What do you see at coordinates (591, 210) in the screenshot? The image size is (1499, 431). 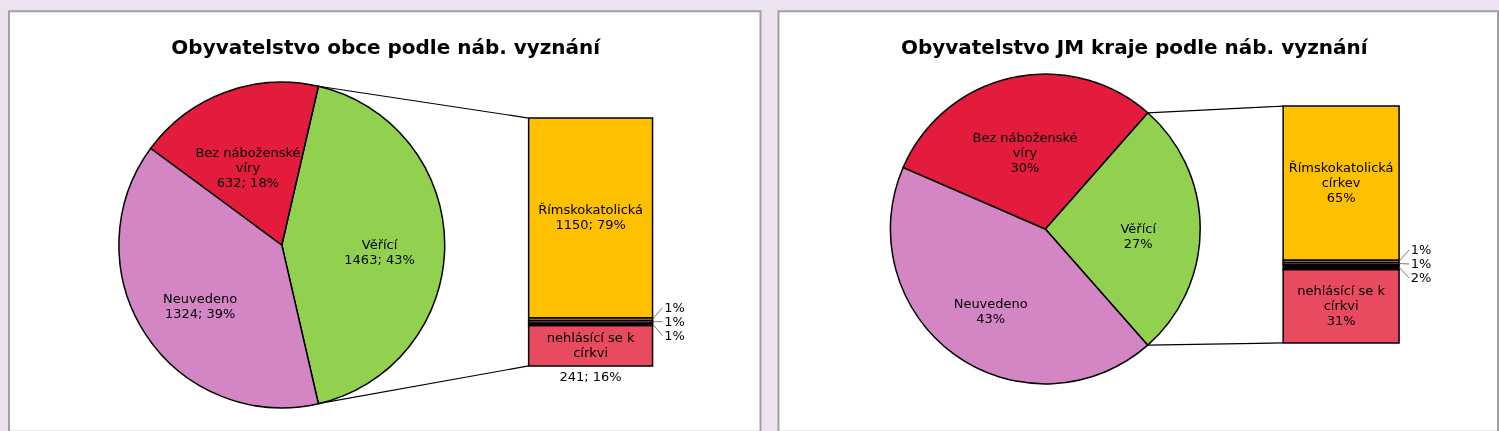 I see `series-label: Římskokatolická` at bounding box center [591, 210].